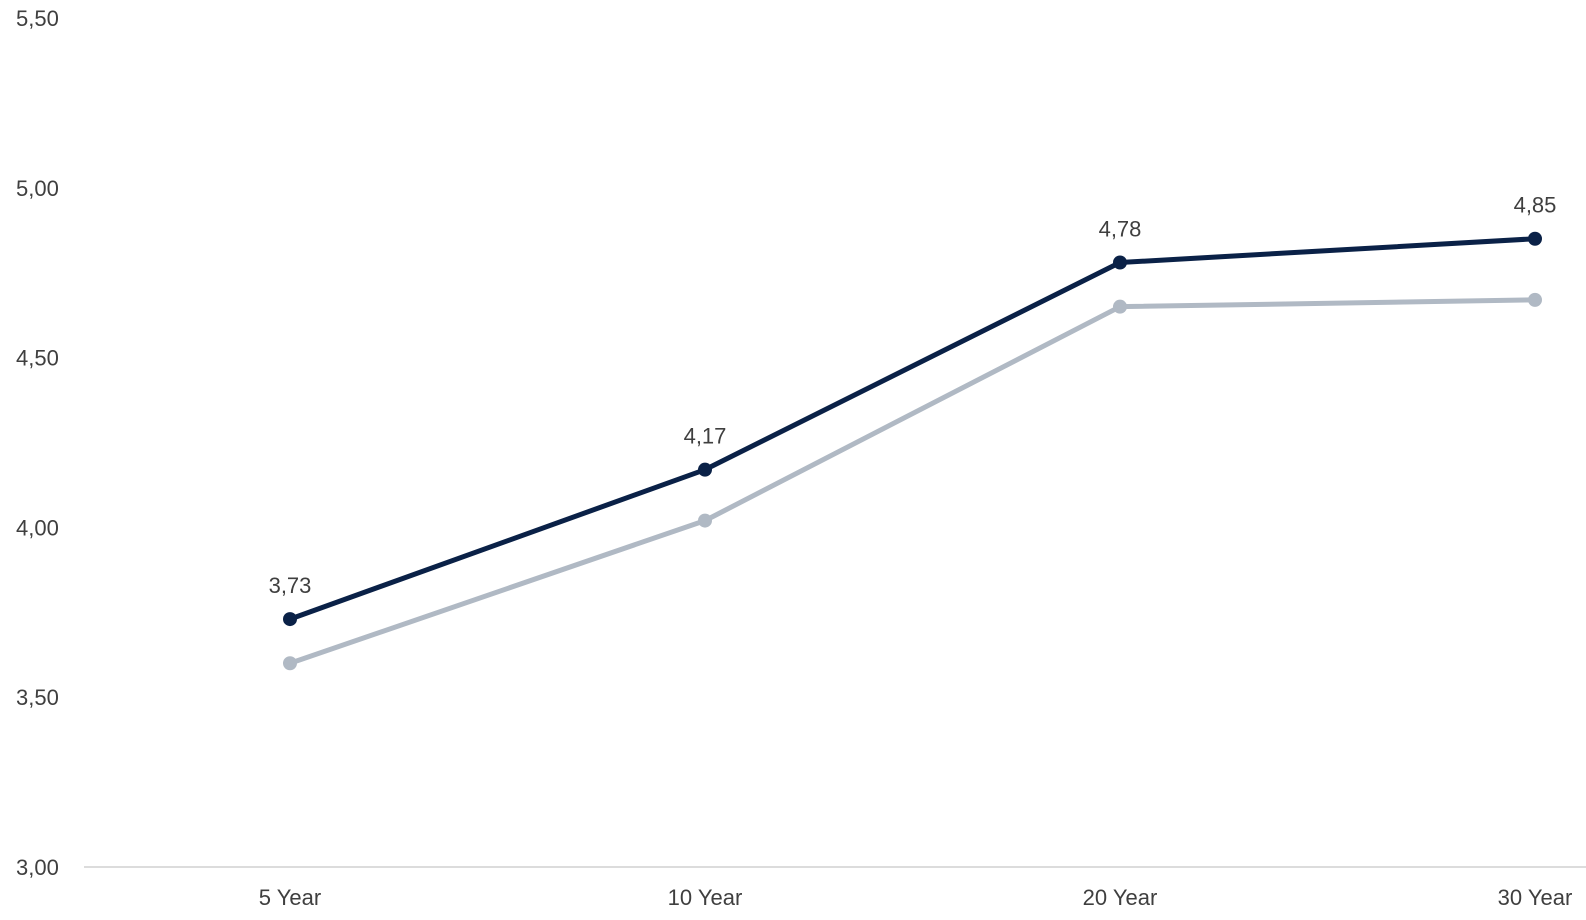 This screenshot has width=1586, height=920. I want to click on y-tick-label: 5,00, so click(37, 188).